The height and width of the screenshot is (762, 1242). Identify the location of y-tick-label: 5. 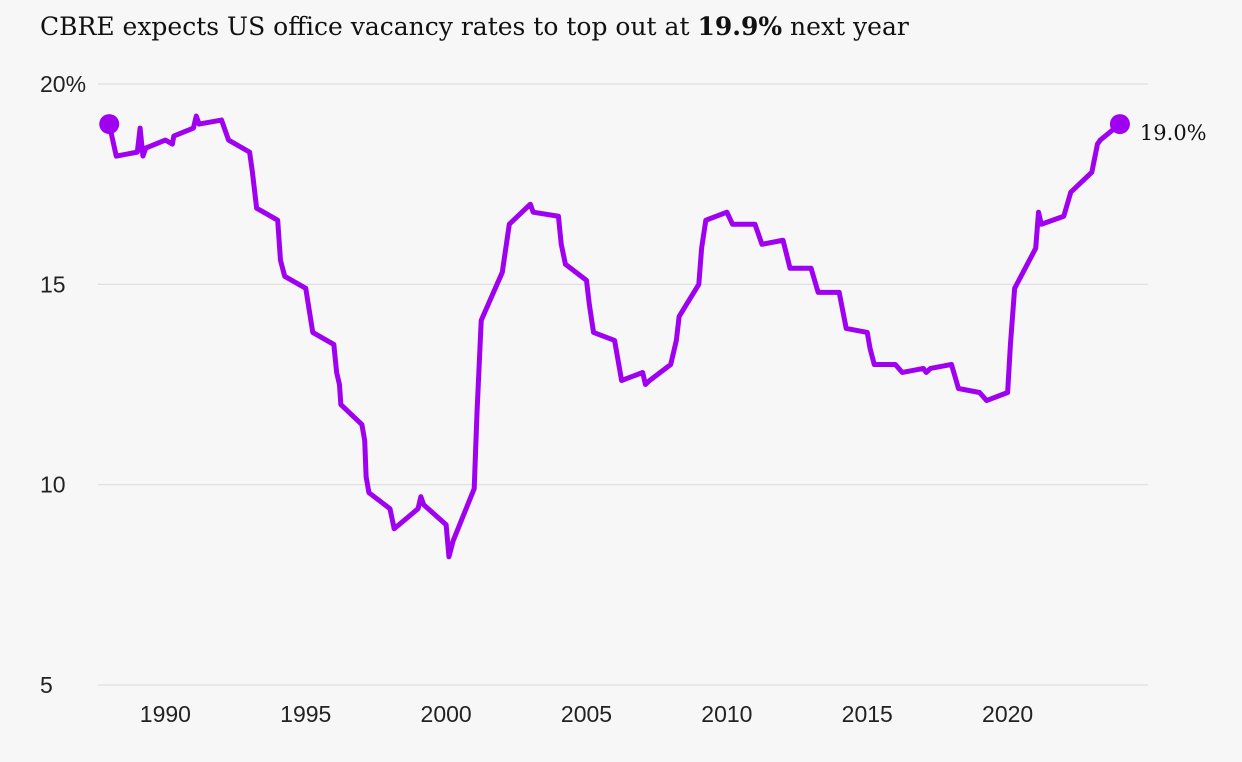
(46, 685).